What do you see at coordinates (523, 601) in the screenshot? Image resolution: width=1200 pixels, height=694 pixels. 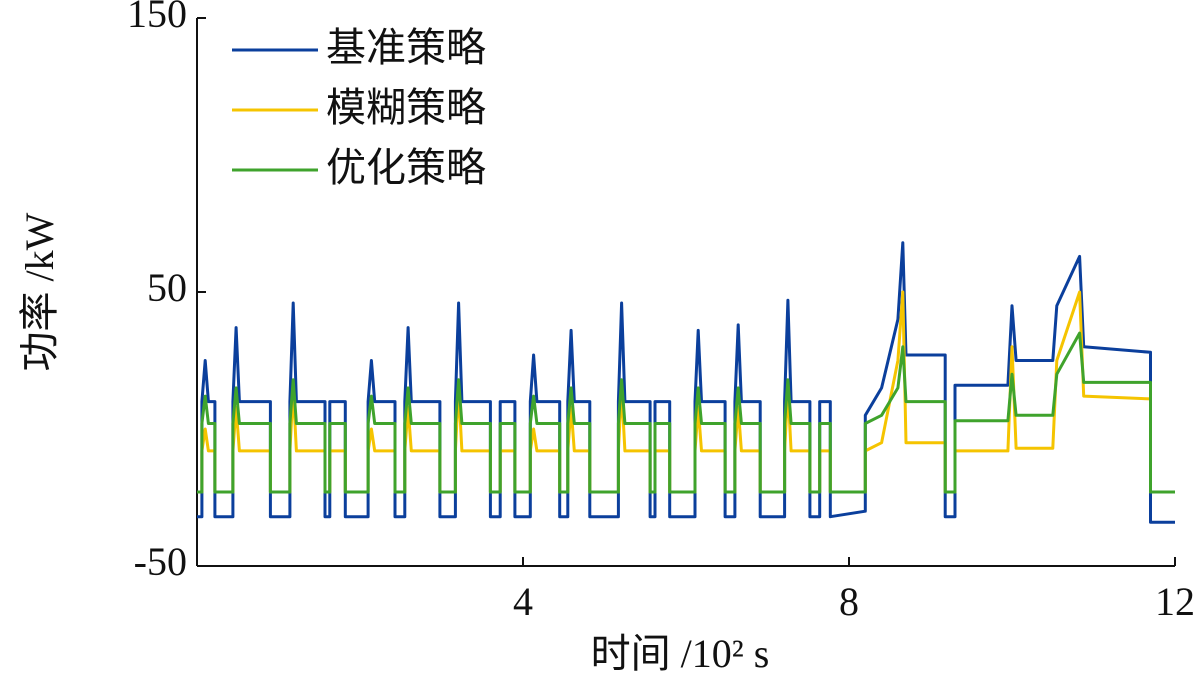 I see `x-tick-label: 4` at bounding box center [523, 601].